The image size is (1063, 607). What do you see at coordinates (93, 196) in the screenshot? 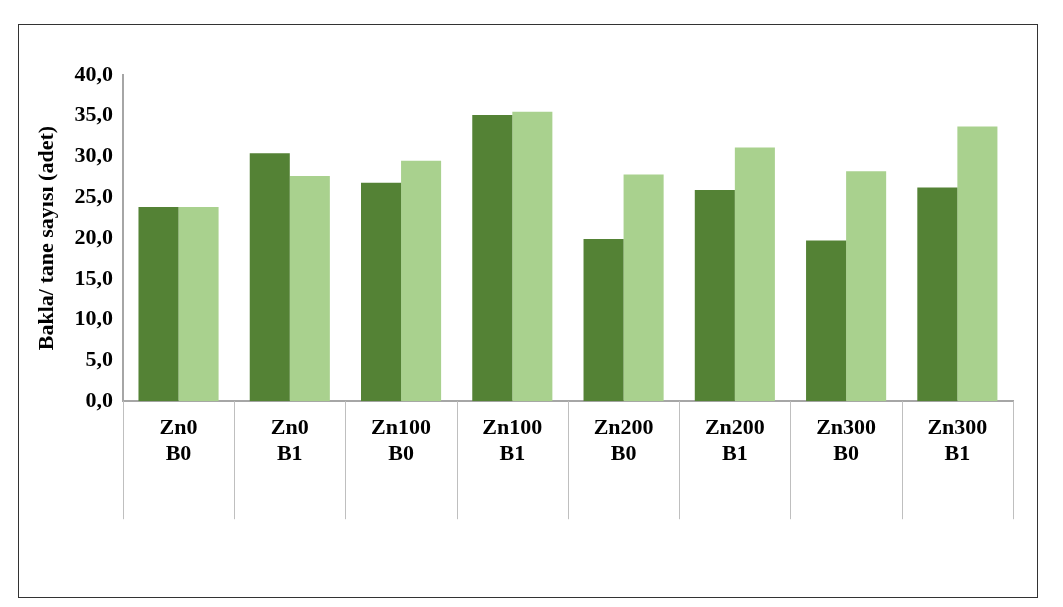
I see `y-tick-label: 25,0` at bounding box center [93, 196].